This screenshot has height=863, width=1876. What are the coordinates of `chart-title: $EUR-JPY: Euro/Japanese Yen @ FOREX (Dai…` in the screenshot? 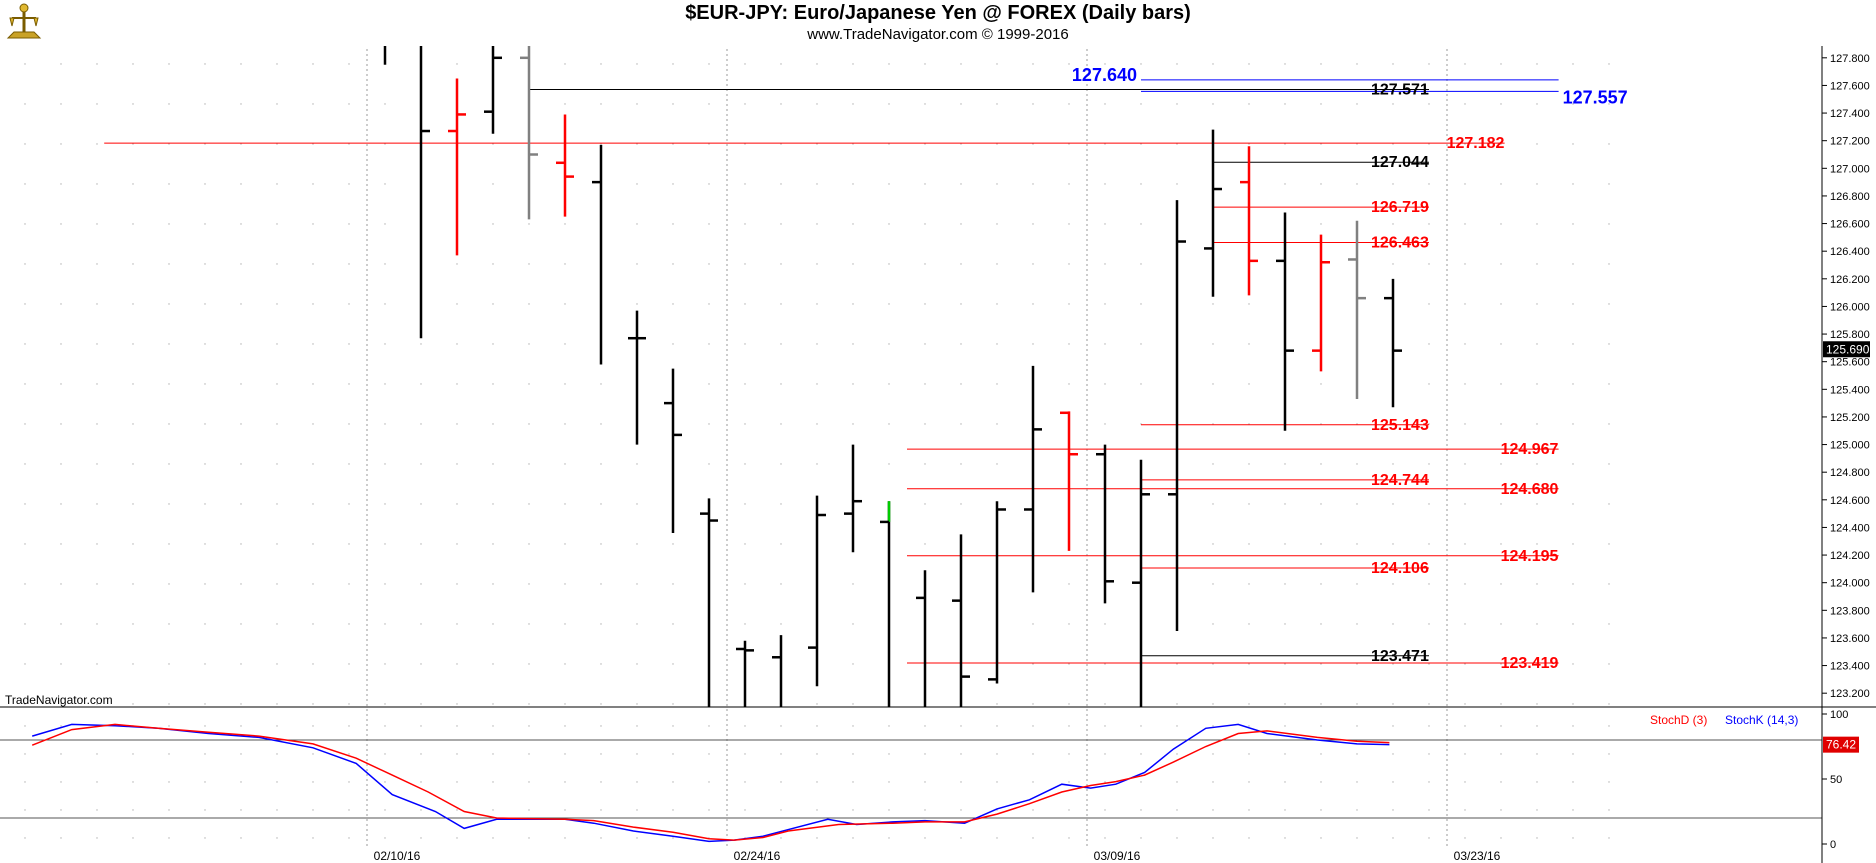 It's located at (938, 13).